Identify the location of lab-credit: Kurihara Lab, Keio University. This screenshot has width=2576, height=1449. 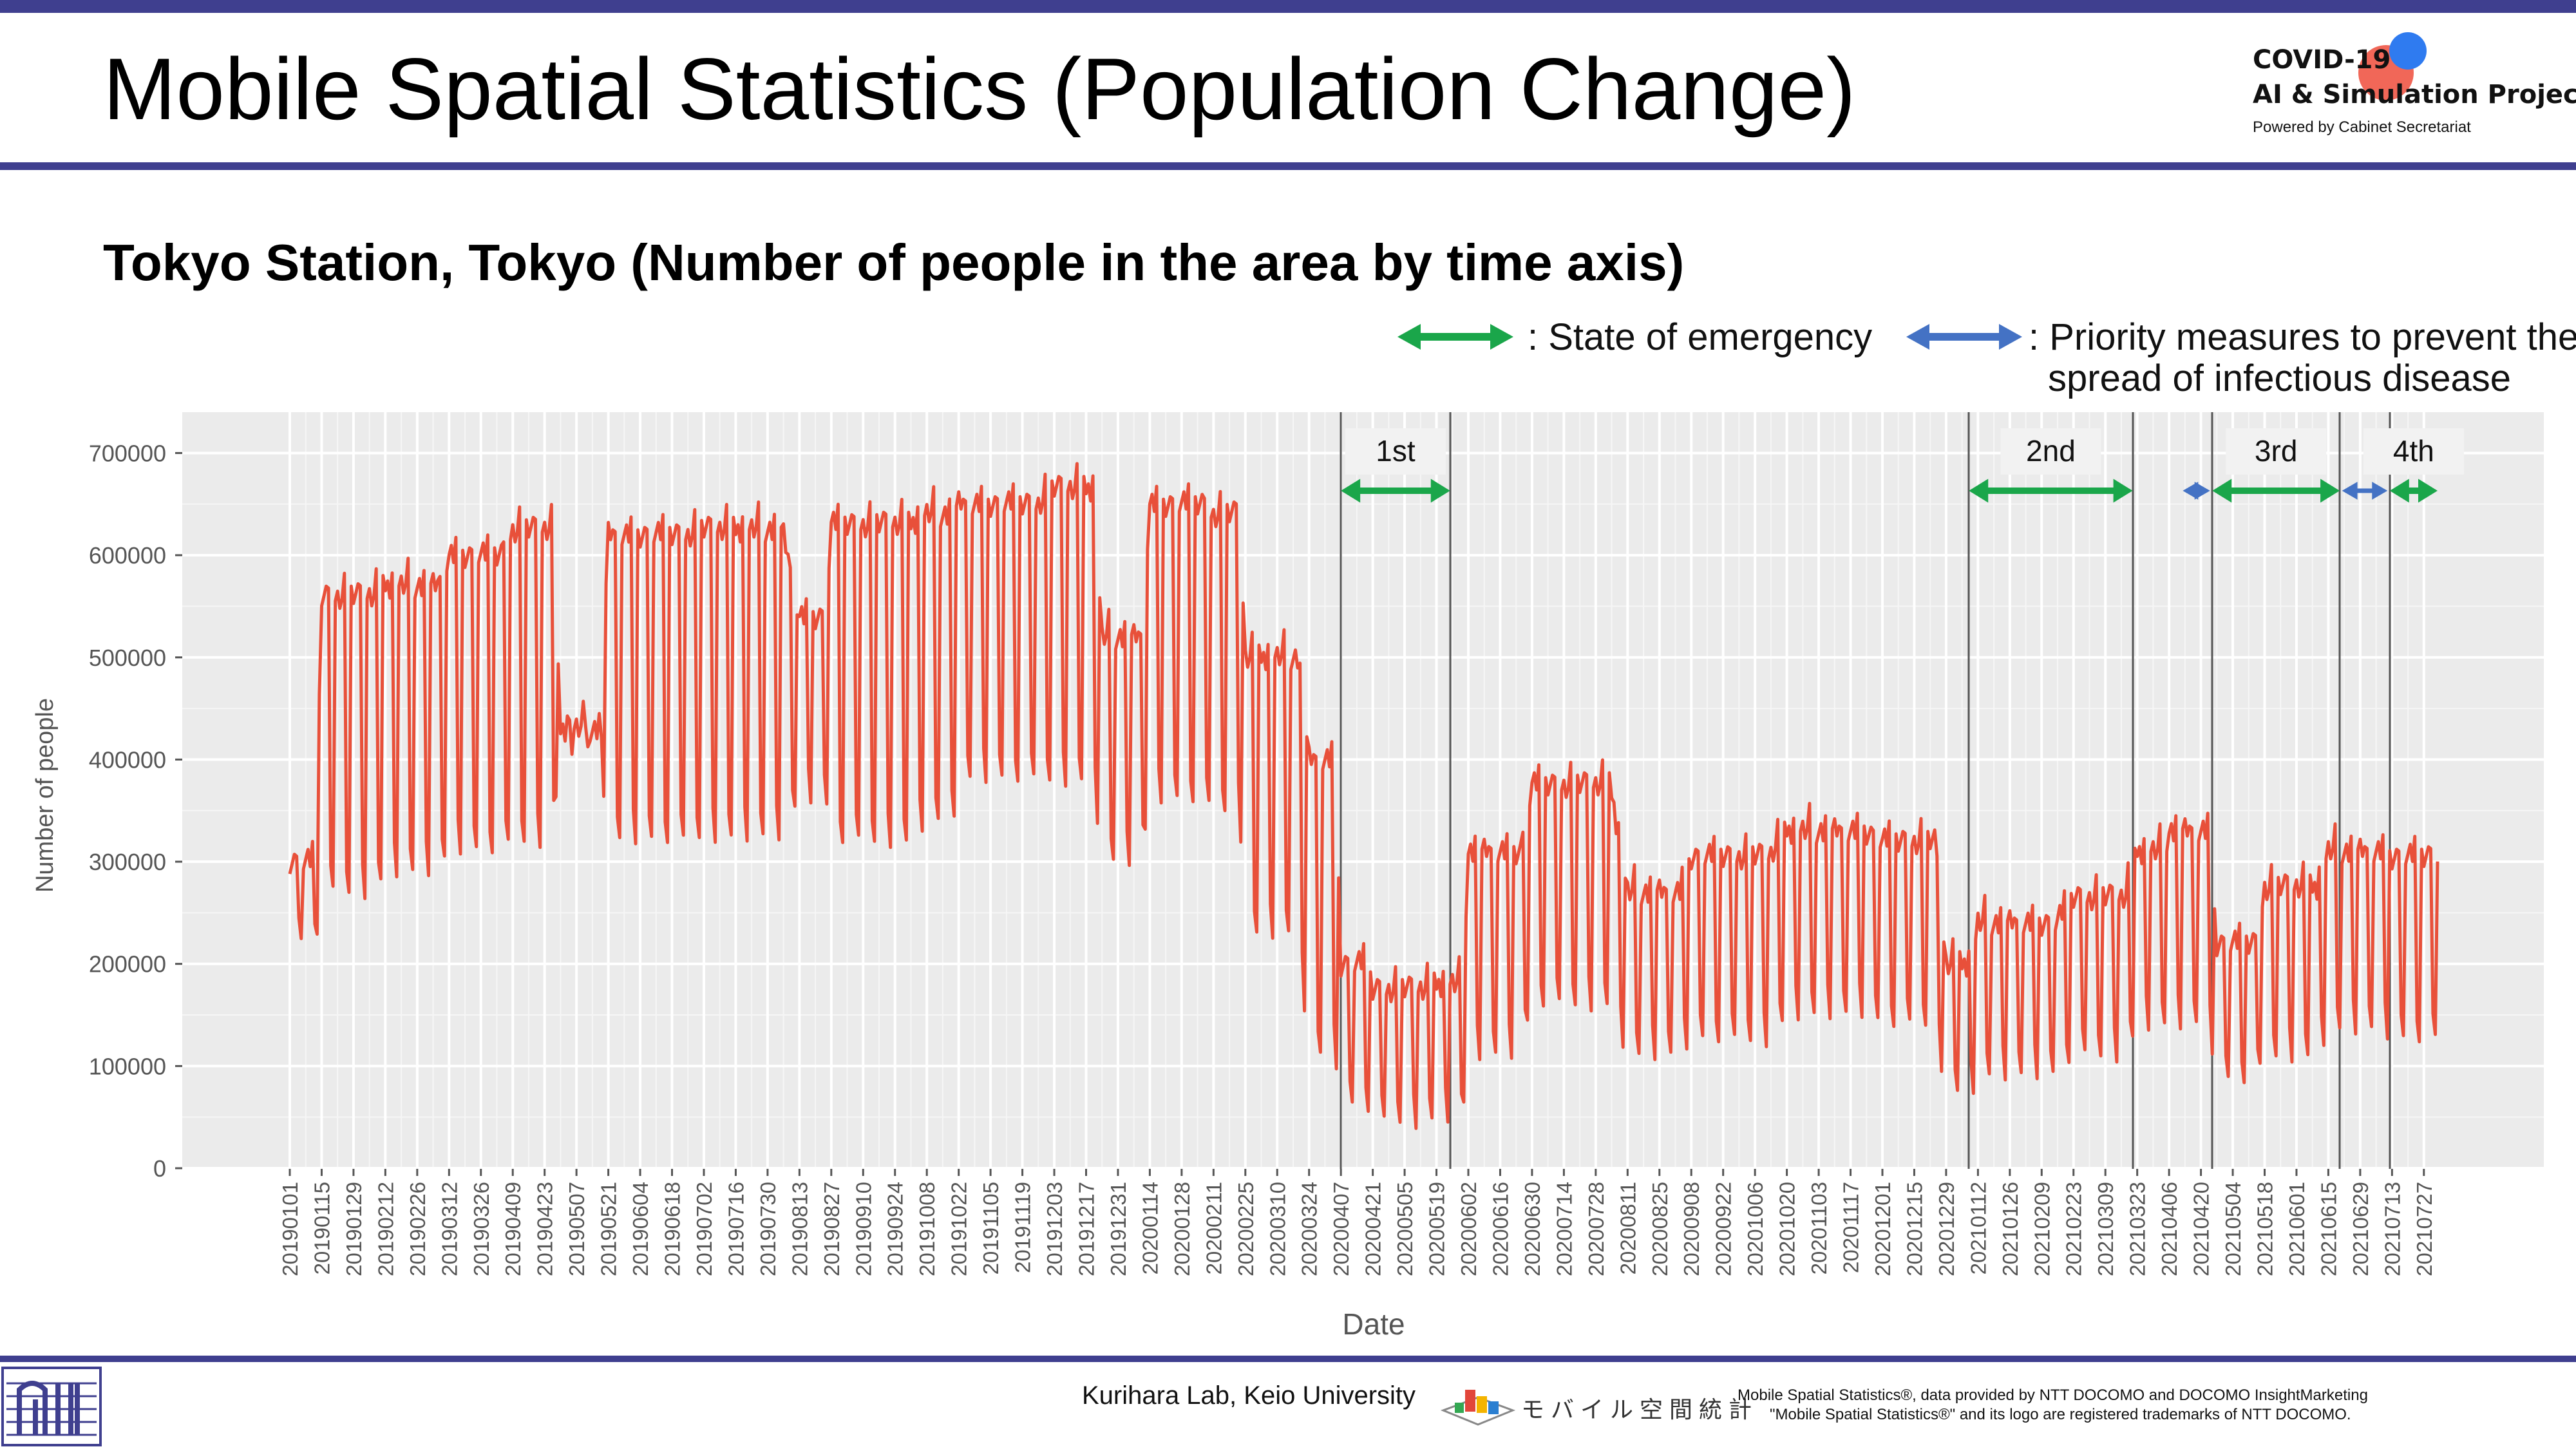
(1249, 1395).